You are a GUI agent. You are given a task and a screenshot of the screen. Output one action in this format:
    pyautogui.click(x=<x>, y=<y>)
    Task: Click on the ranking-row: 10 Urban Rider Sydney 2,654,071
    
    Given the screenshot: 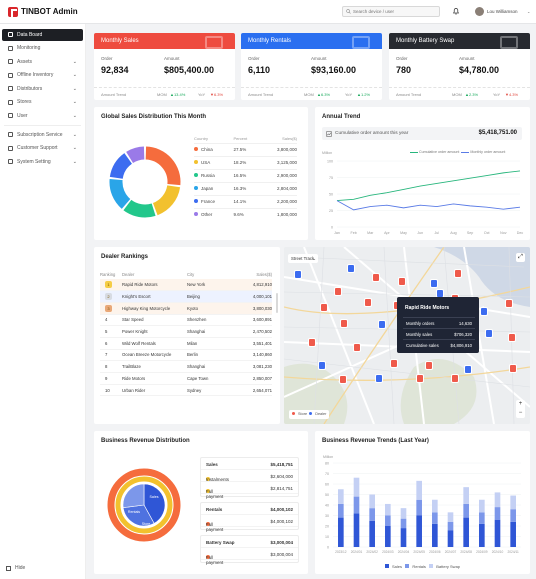 What is the action you would take?
    pyautogui.click(x=186, y=390)
    